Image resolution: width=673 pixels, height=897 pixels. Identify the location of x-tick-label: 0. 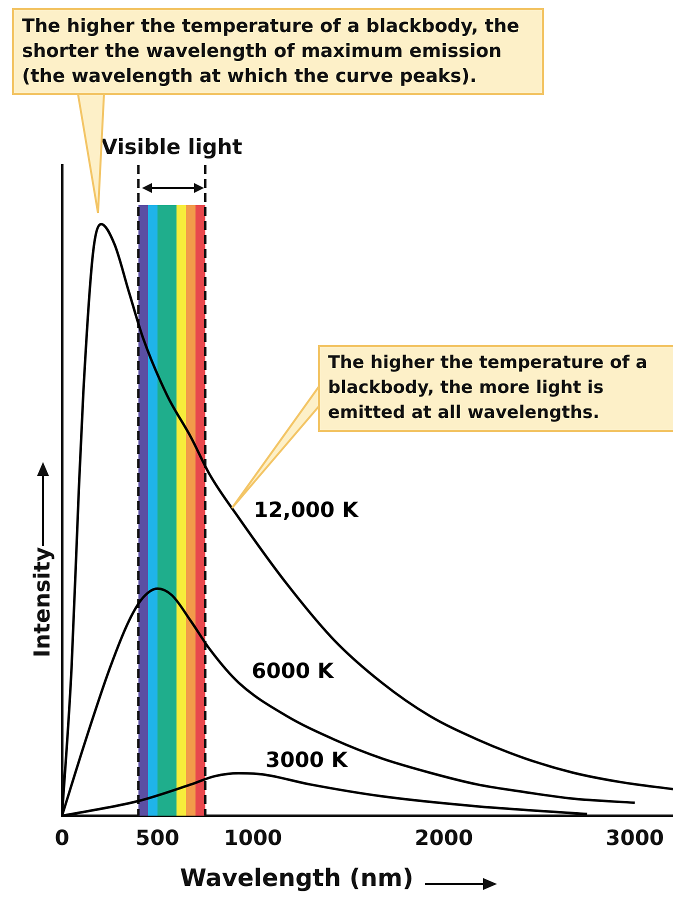
(62, 838).